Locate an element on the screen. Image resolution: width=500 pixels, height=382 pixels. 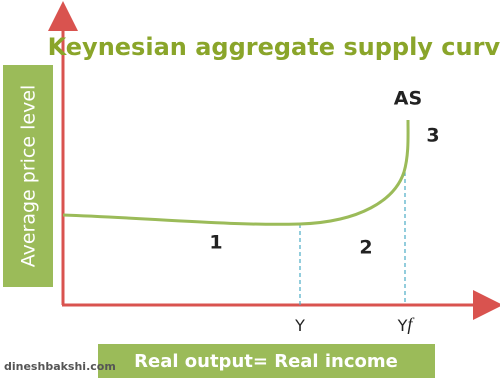
watermark: dineshbakshi.com is located at coordinates (60, 366).